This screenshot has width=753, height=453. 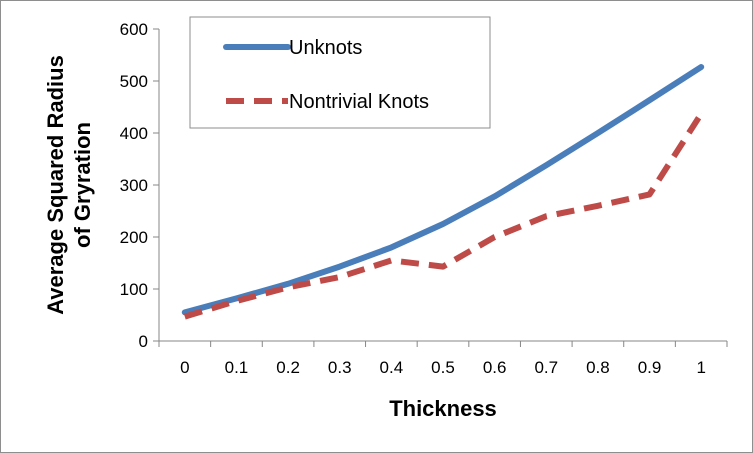 What do you see at coordinates (359, 102) in the screenshot?
I see `legend-label-nontrivial-knots: Nontrivial Knots` at bounding box center [359, 102].